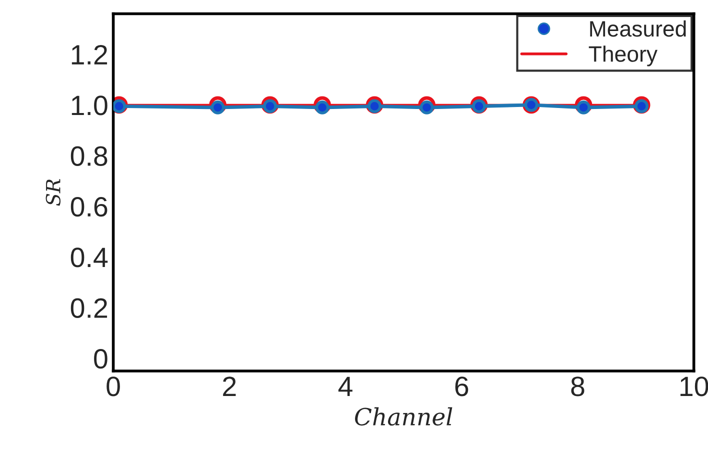 The image size is (708, 458). What do you see at coordinates (623, 56) in the screenshot?
I see `legend-label: Theory` at bounding box center [623, 56].